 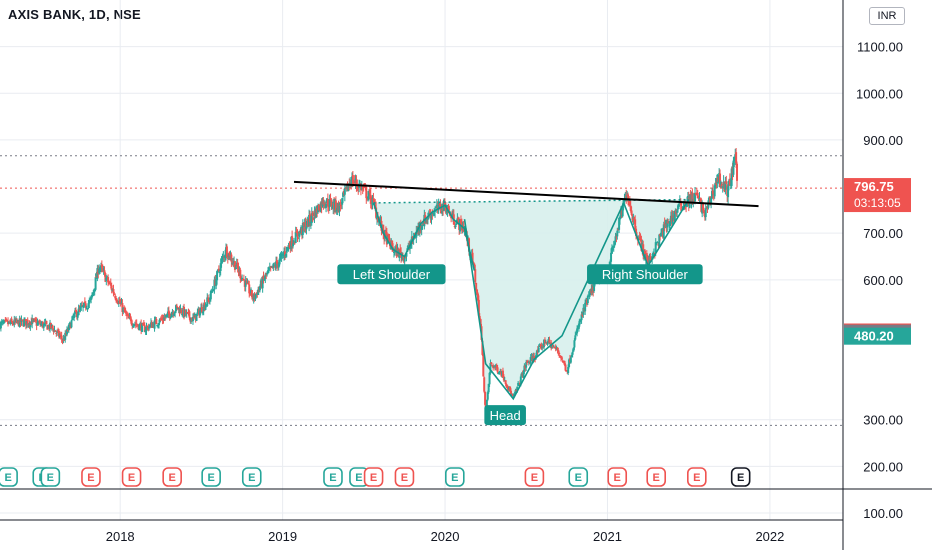 I want to click on y-tick-label: 1100.00, so click(x=880, y=47).